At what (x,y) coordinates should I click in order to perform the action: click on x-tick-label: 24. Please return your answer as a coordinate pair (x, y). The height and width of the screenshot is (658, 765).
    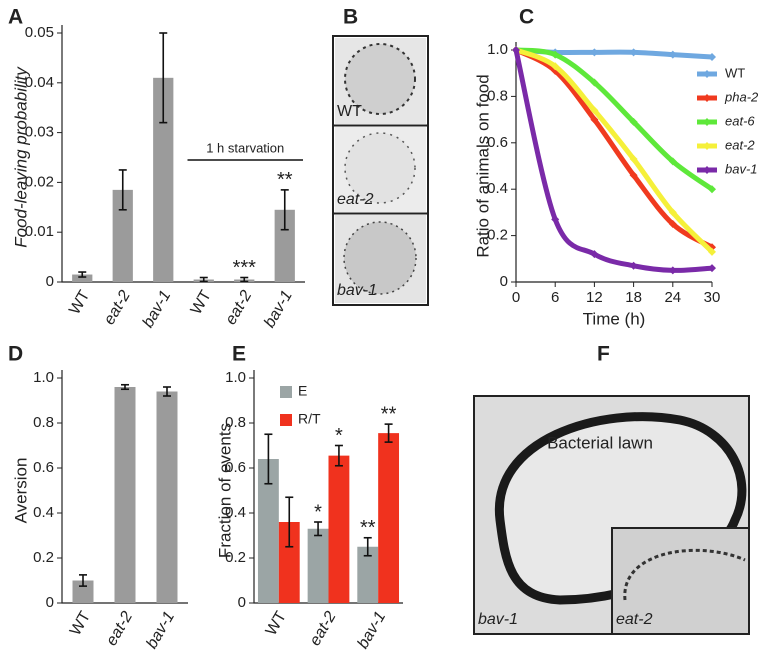
    Looking at the image, I should click on (672, 297).